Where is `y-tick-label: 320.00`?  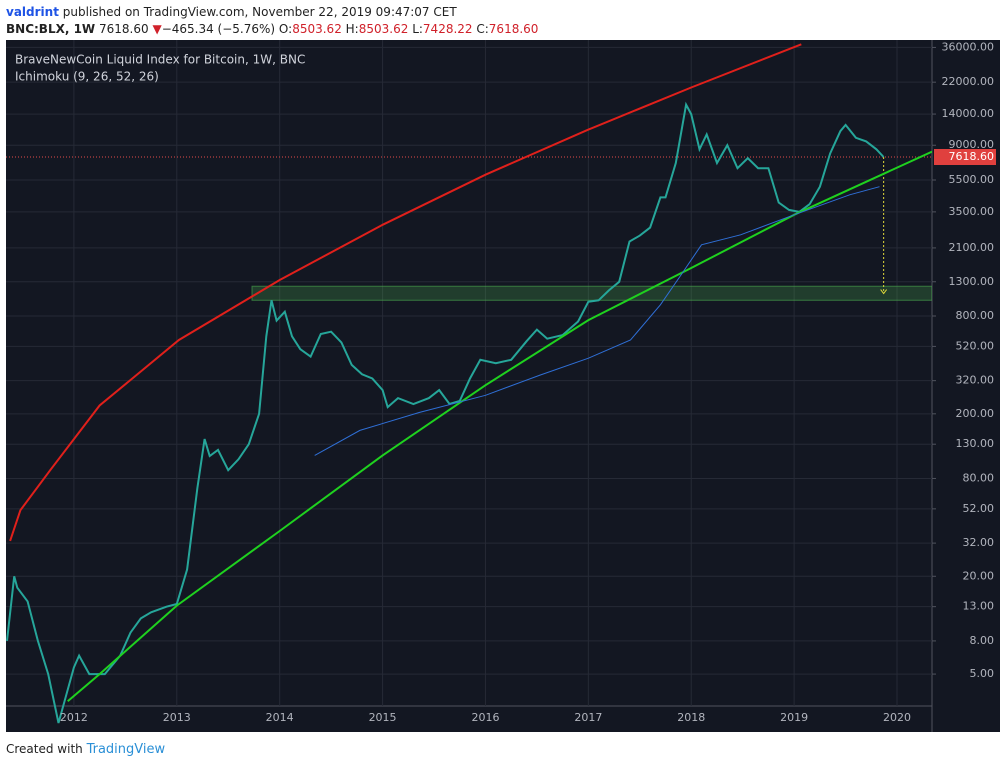 y-tick-label: 320.00 is located at coordinates (975, 380).